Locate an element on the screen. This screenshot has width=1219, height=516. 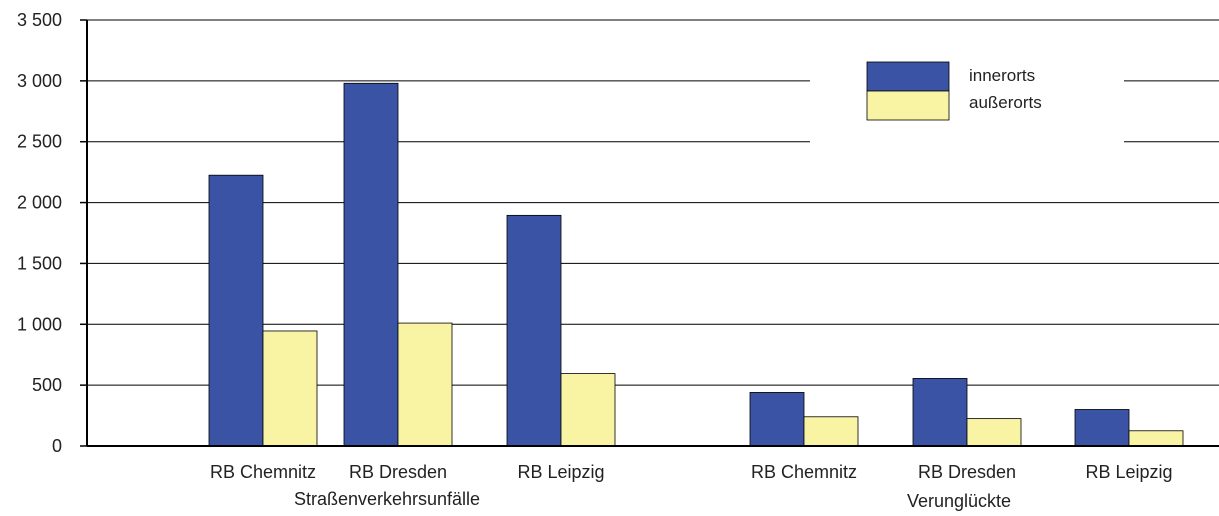
y-tick-label: 3 000 is located at coordinates (39, 81).